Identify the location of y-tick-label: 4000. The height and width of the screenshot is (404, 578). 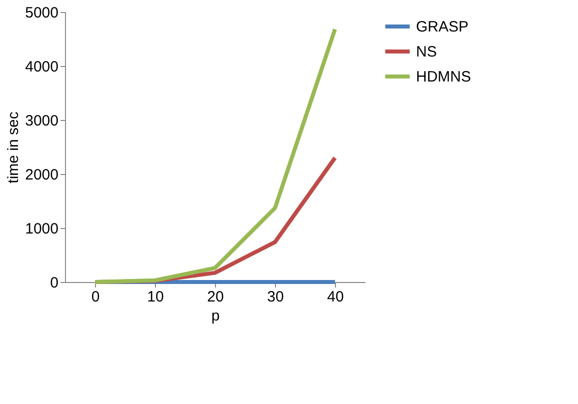
(41, 67).